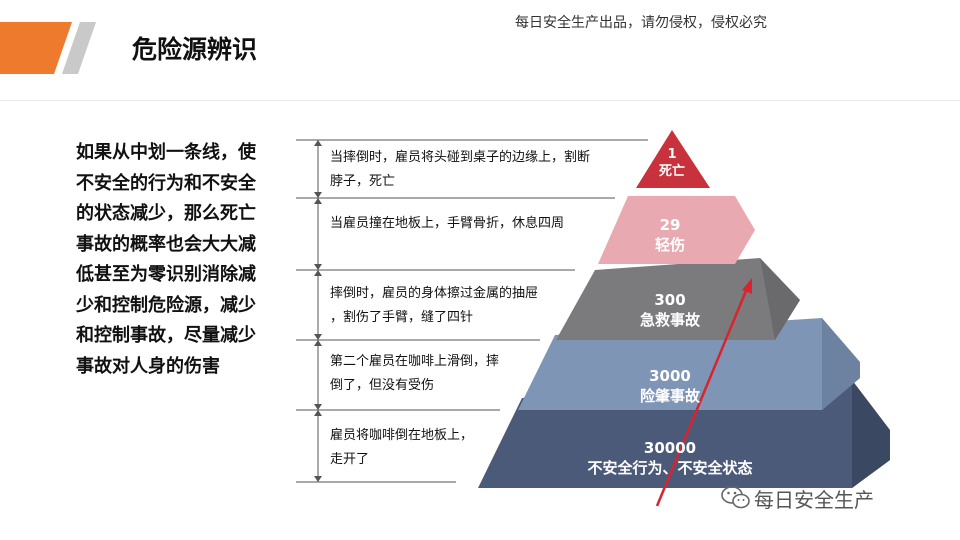 The image size is (960, 540). I want to click on title-accent-gray, so click(79, 48).